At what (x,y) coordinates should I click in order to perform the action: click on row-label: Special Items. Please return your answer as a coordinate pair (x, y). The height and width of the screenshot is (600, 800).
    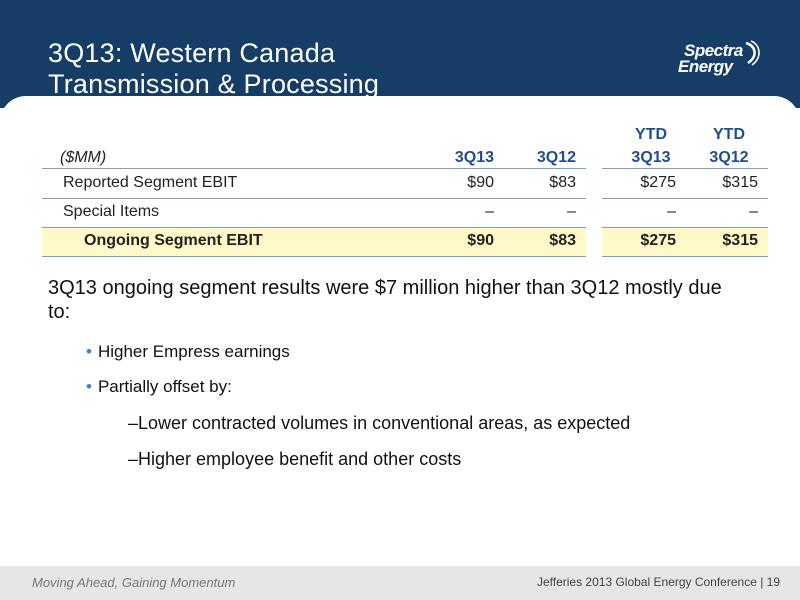
    Looking at the image, I should click on (111, 211).